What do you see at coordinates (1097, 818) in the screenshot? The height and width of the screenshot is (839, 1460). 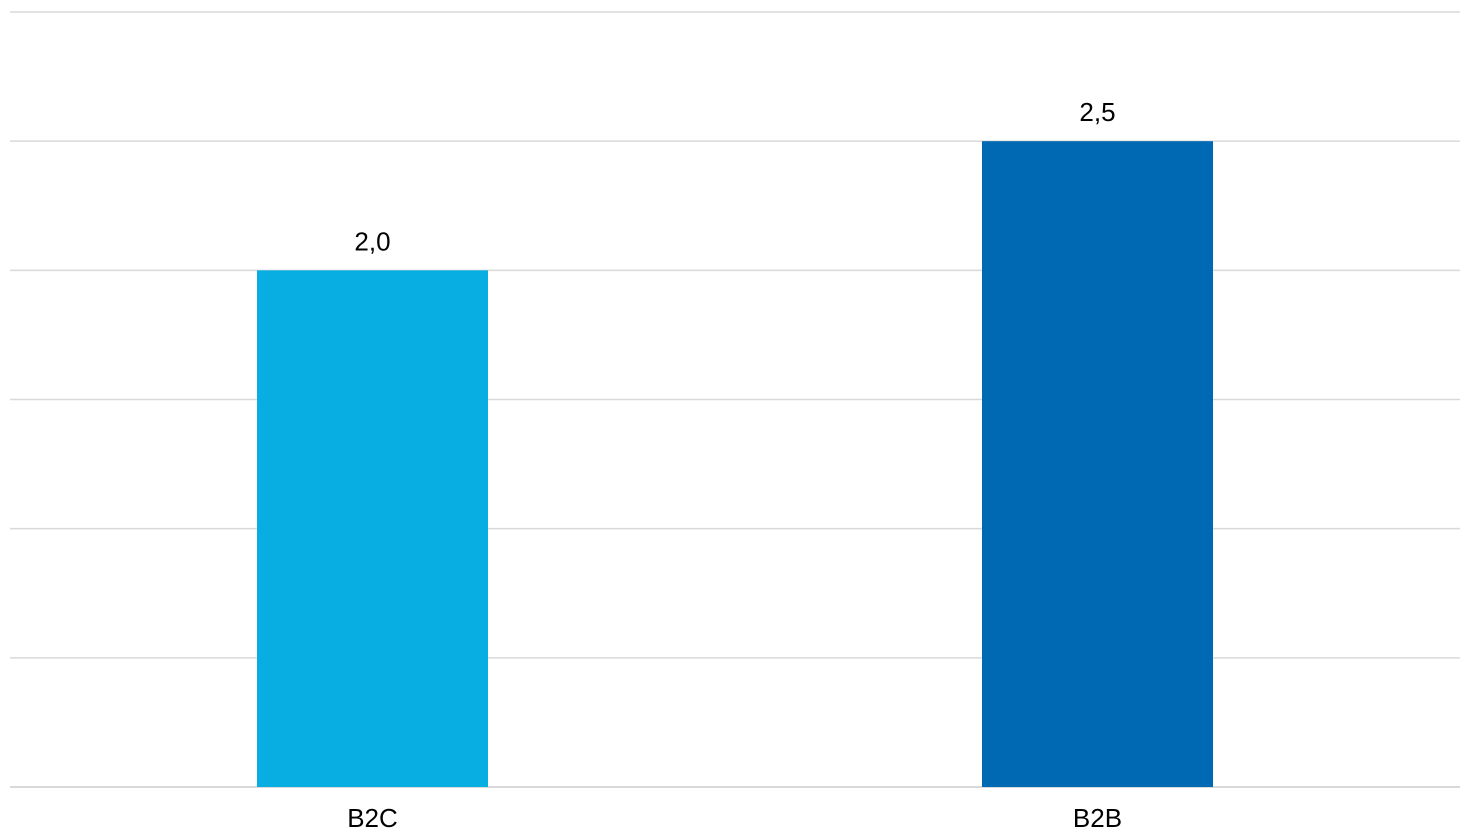 I see `x-tick-label-b2b: B2B` at bounding box center [1097, 818].